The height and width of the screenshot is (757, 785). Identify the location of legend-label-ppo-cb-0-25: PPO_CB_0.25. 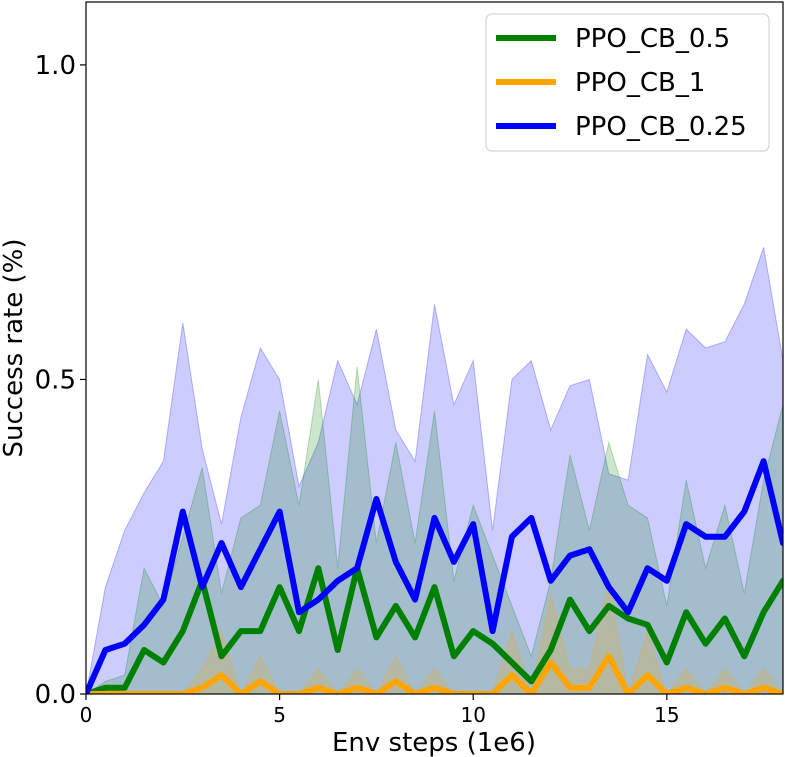
(661, 127).